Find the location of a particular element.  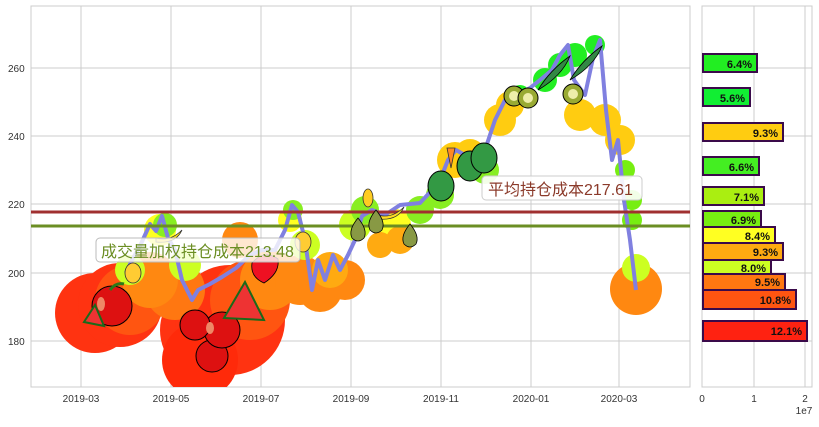

svg-text: 2020-01 is located at coordinates (531, 399).